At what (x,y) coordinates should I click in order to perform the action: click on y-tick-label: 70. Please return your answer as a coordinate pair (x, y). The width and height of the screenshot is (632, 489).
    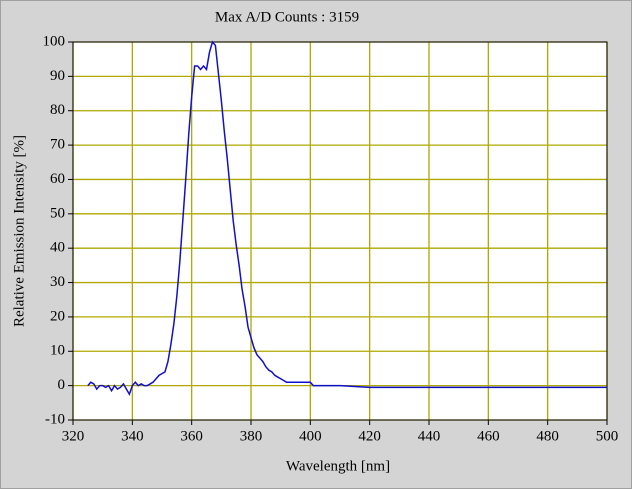
    Looking at the image, I should click on (57, 145).